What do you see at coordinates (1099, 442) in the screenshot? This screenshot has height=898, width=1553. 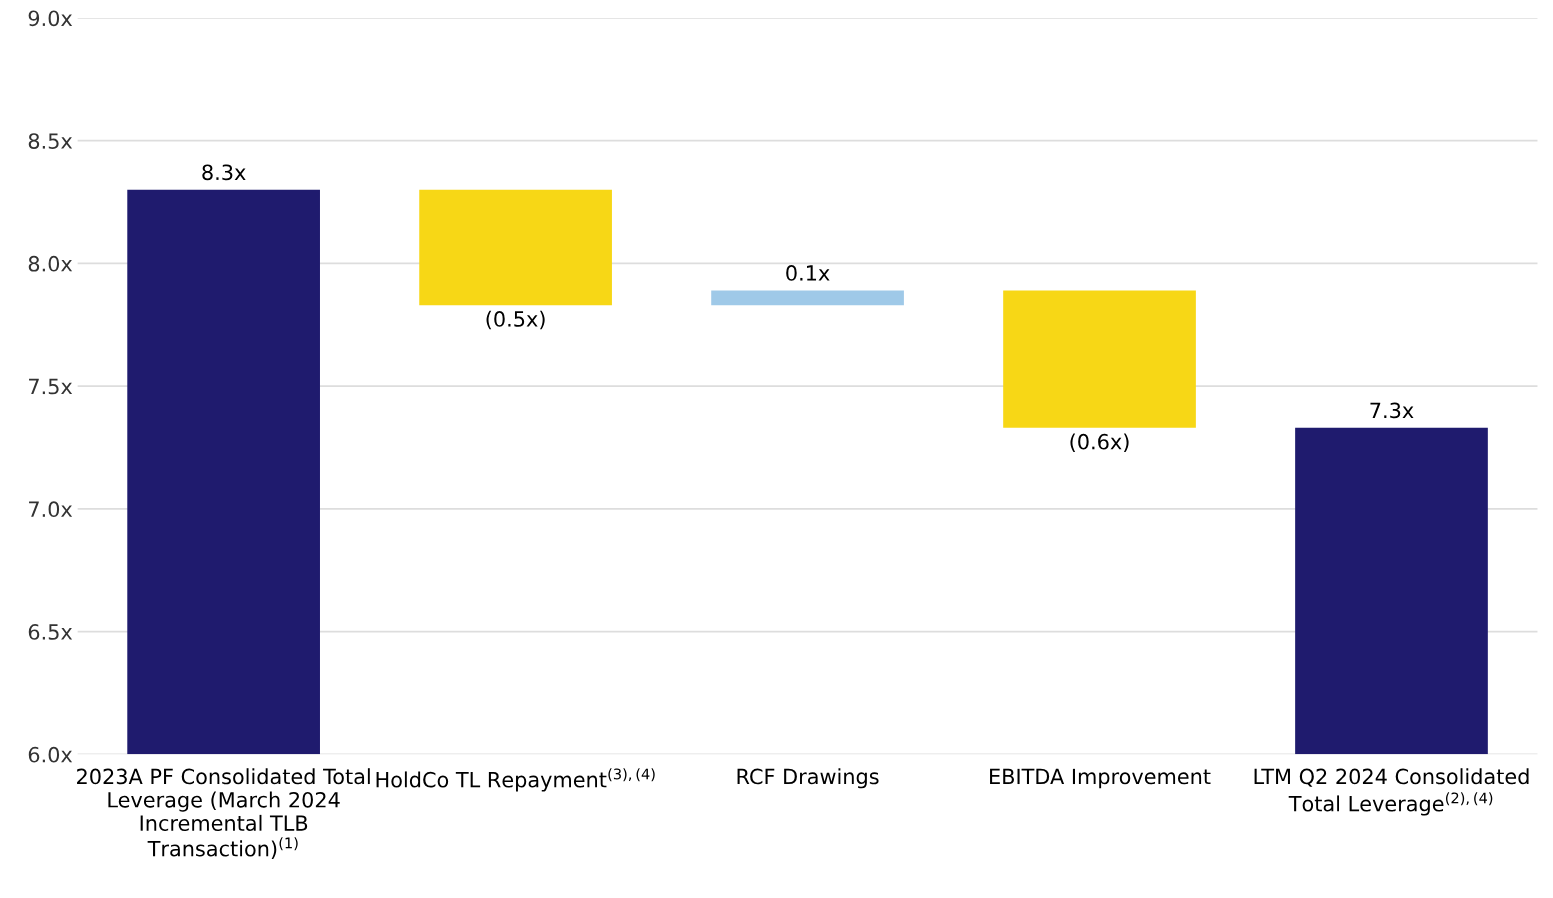 I see `data-label: (0.6x)` at bounding box center [1099, 442].